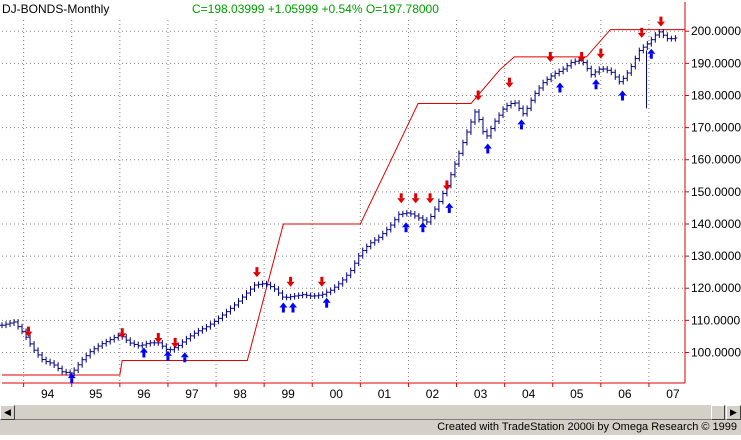  What do you see at coordinates (625, 394) in the screenshot?
I see `x-tick-label: 06` at bounding box center [625, 394].